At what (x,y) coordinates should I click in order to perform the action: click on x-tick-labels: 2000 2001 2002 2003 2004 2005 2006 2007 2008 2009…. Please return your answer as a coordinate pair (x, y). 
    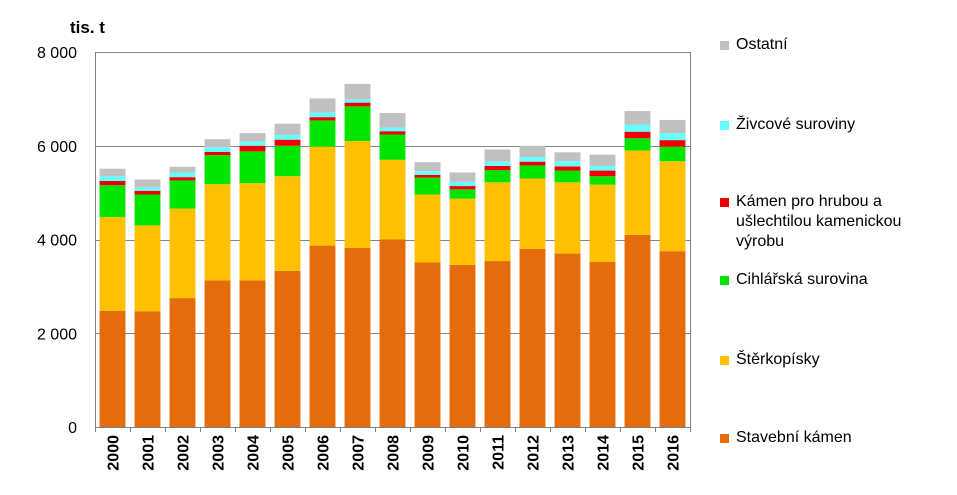
    Looking at the image, I should click on (394, 453).